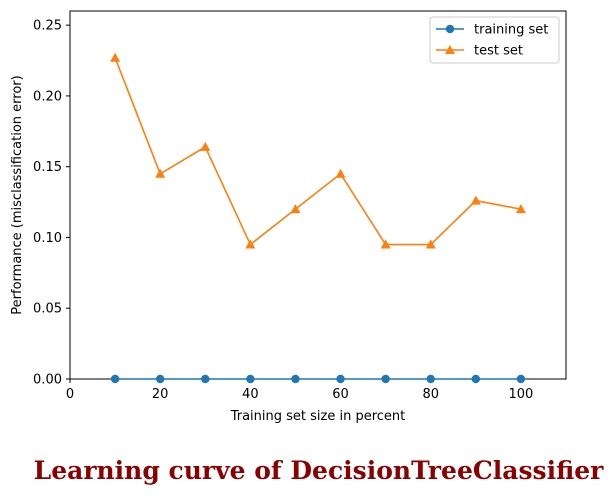 Image resolution: width=613 pixels, height=497 pixels. I want to click on y-tick-label: 0.20, so click(47, 96).